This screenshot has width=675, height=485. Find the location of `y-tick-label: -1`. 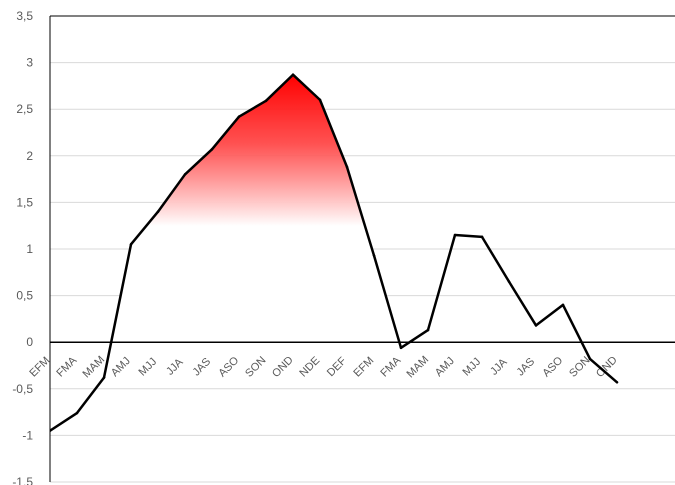

y-tick-label: -1 is located at coordinates (27, 435).